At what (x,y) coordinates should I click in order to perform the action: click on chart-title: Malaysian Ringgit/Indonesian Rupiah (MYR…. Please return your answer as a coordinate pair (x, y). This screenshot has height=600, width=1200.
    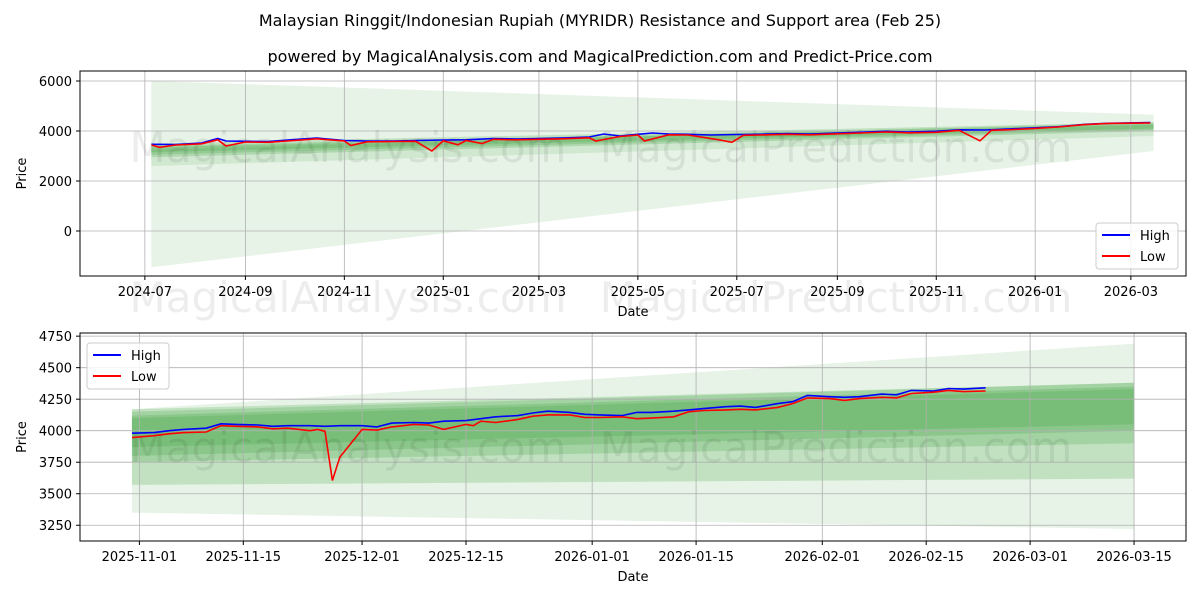
    Looking at the image, I should click on (600, 20).